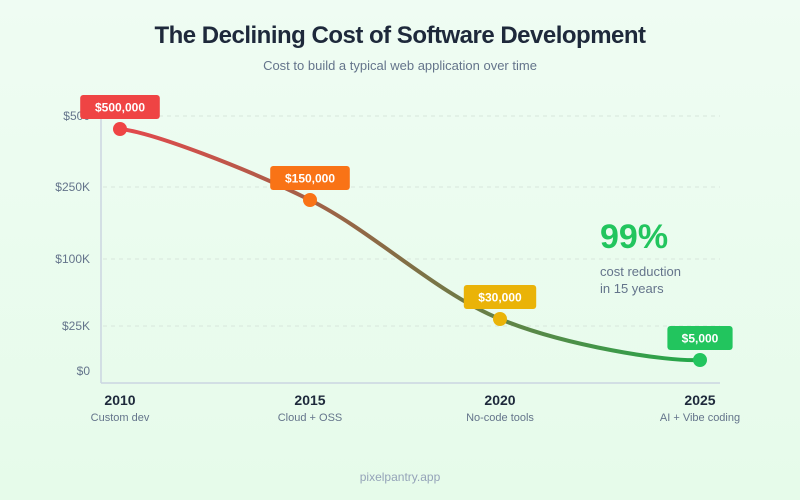  What do you see at coordinates (660, 280) in the screenshot?
I see `callout-text: cost reduction in 15 years` at bounding box center [660, 280].